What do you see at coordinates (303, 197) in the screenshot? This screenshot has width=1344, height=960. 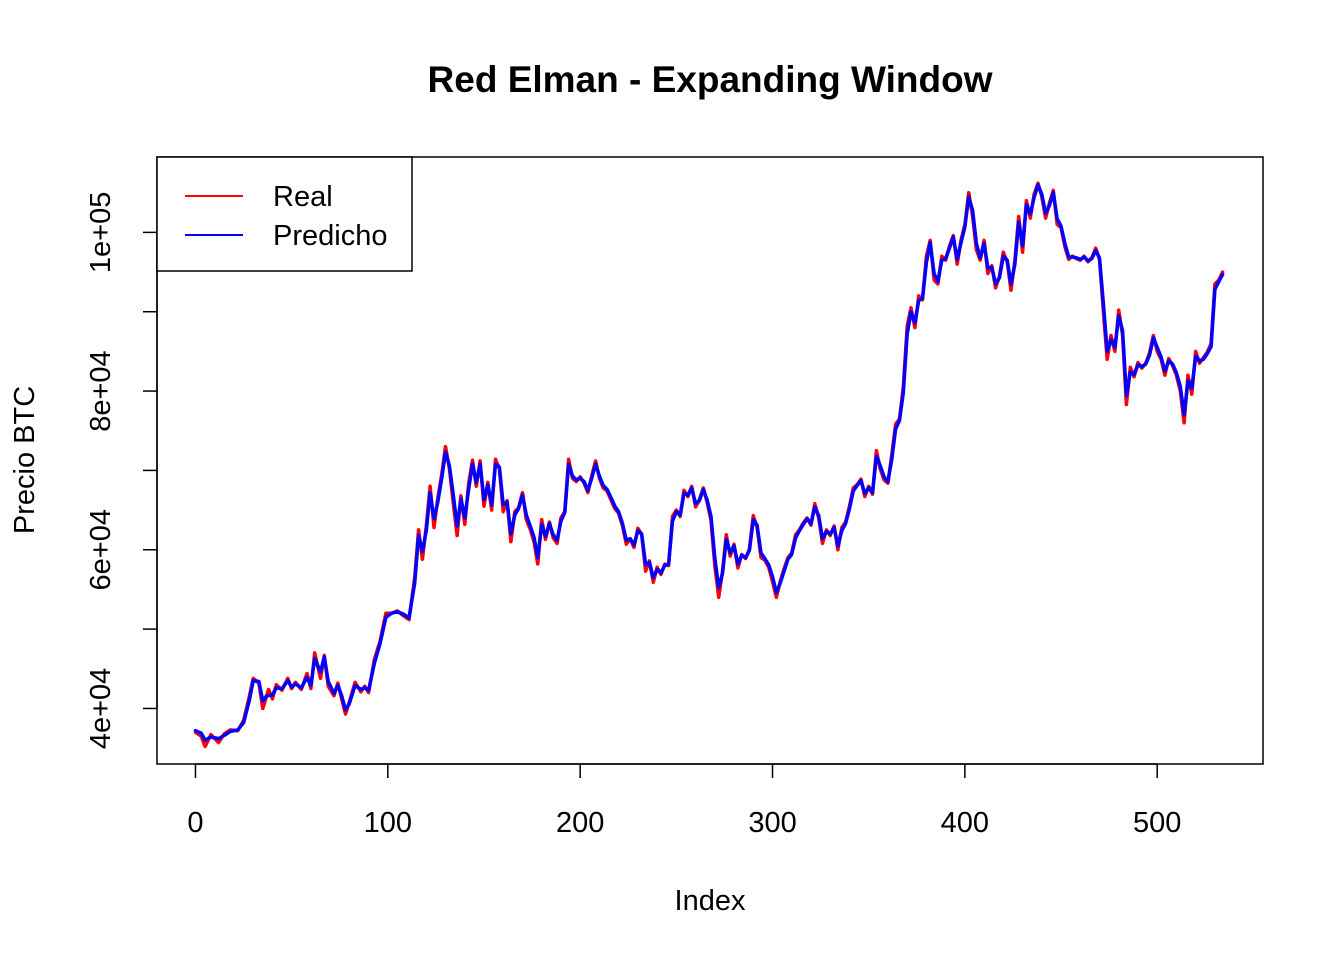 I see `legend-label-real: Real` at bounding box center [303, 197].